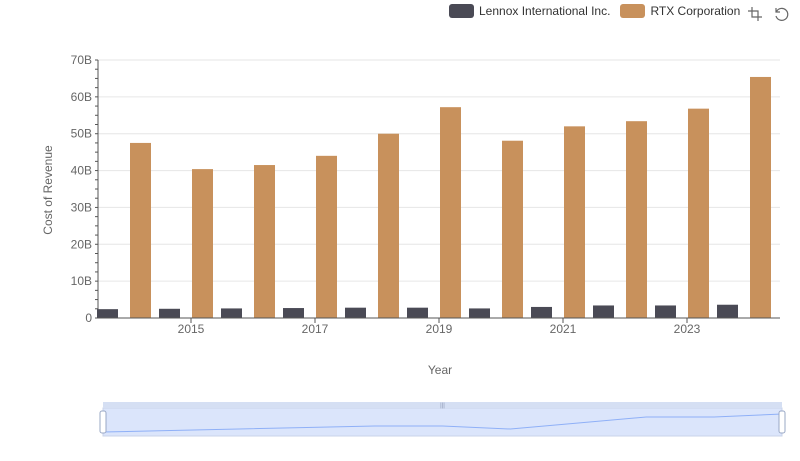 The height and width of the screenshot is (461, 800). What do you see at coordinates (782, 422) in the screenshot?
I see `zoom-handle-right` at bounding box center [782, 422].